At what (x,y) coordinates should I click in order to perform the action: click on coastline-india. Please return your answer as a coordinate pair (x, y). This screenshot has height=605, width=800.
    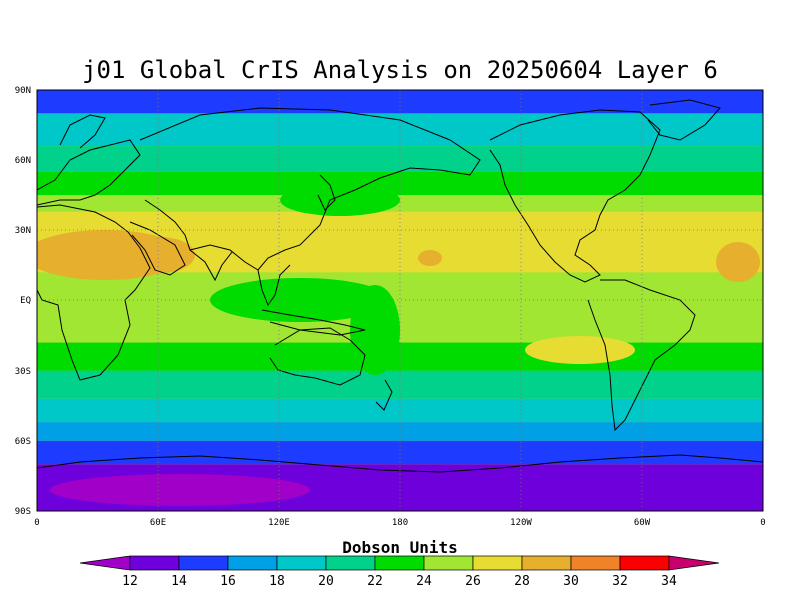
    Looking at the image, I should click on (211, 265).